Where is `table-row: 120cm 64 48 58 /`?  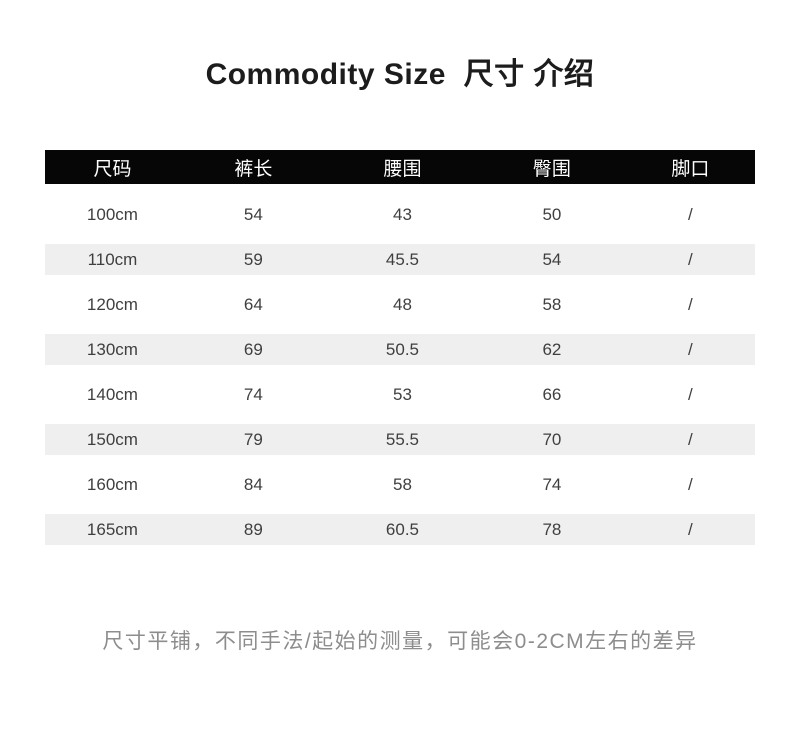 table-row: 120cm 64 48 58 / is located at coordinates (400, 304).